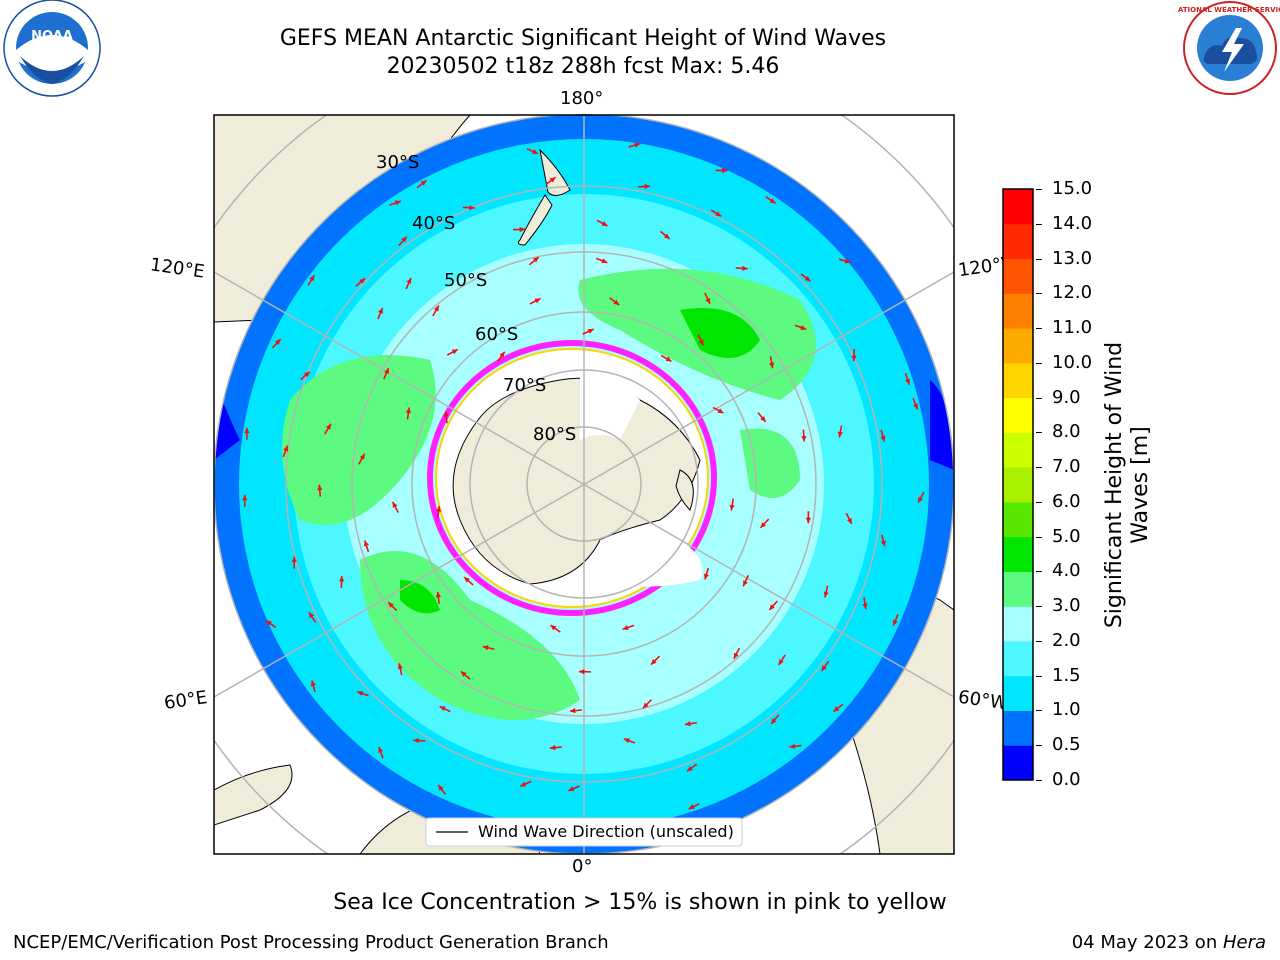  Describe the element at coordinates (525, 385) in the screenshot. I see `lat-label-70s: 70°S` at that location.